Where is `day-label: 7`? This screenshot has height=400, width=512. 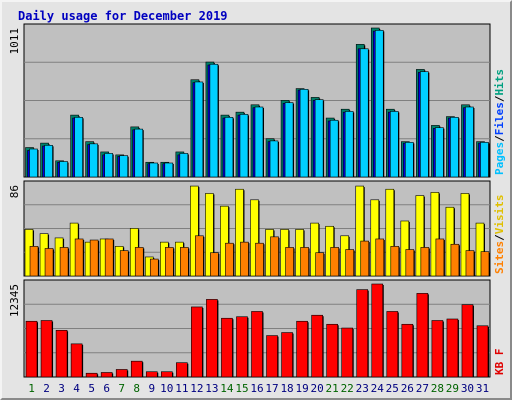 day-label: 7 is located at coordinates (121, 388).